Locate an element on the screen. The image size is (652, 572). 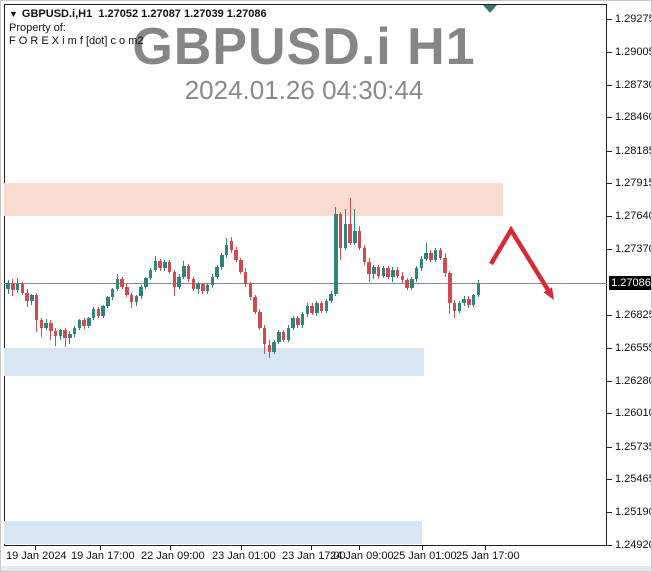
price-axis-label: 1.28460 is located at coordinates (633, 117).